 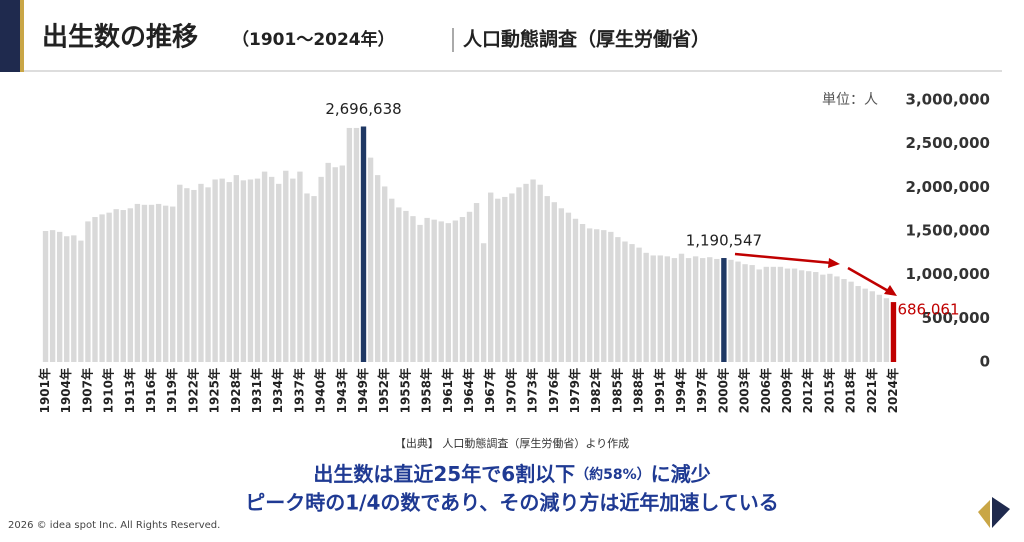 I want to click on arrow-head, so click(x=890, y=290).